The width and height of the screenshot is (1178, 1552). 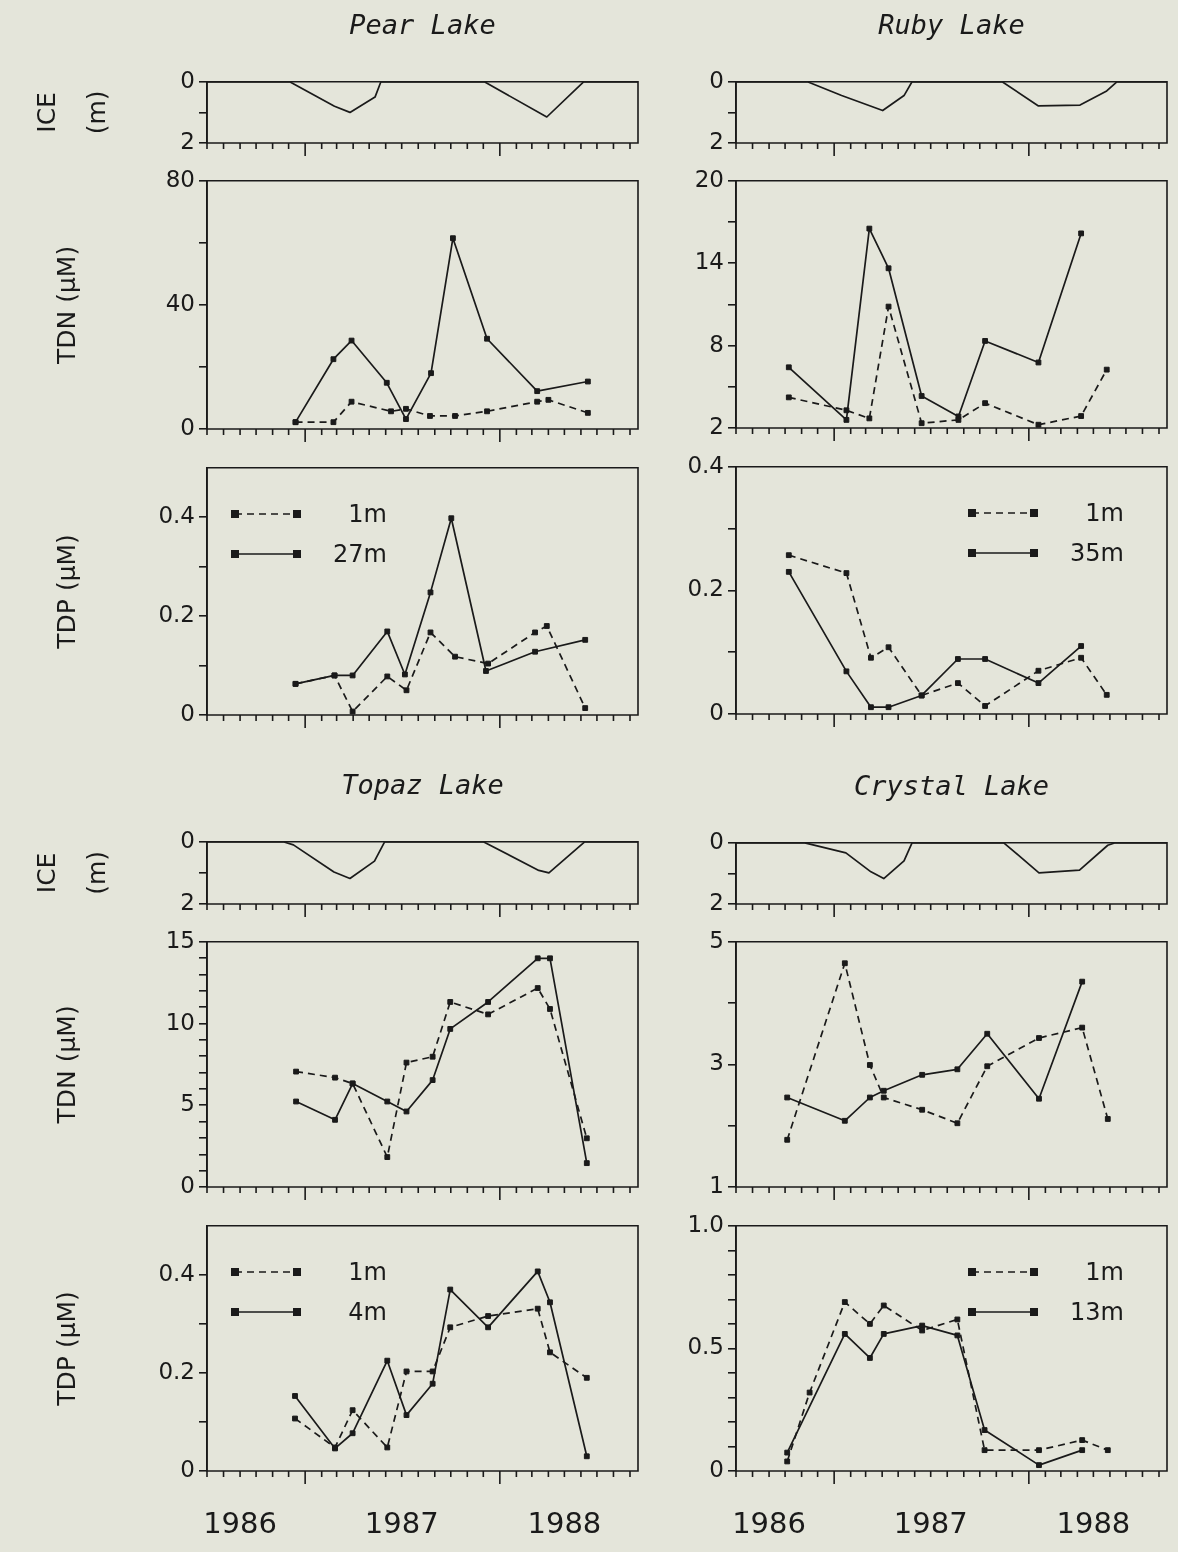 What do you see at coordinates (1097, 1312) in the screenshot?
I see `legend-label: 13m` at bounding box center [1097, 1312].